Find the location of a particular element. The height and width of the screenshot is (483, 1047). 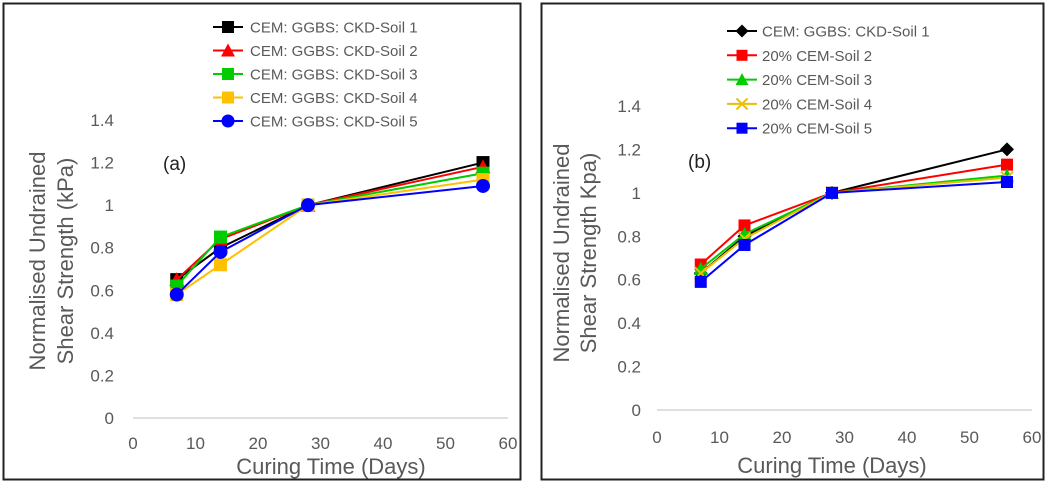

y-axis-title: Shear Strength Kpa) is located at coordinates (588, 253).